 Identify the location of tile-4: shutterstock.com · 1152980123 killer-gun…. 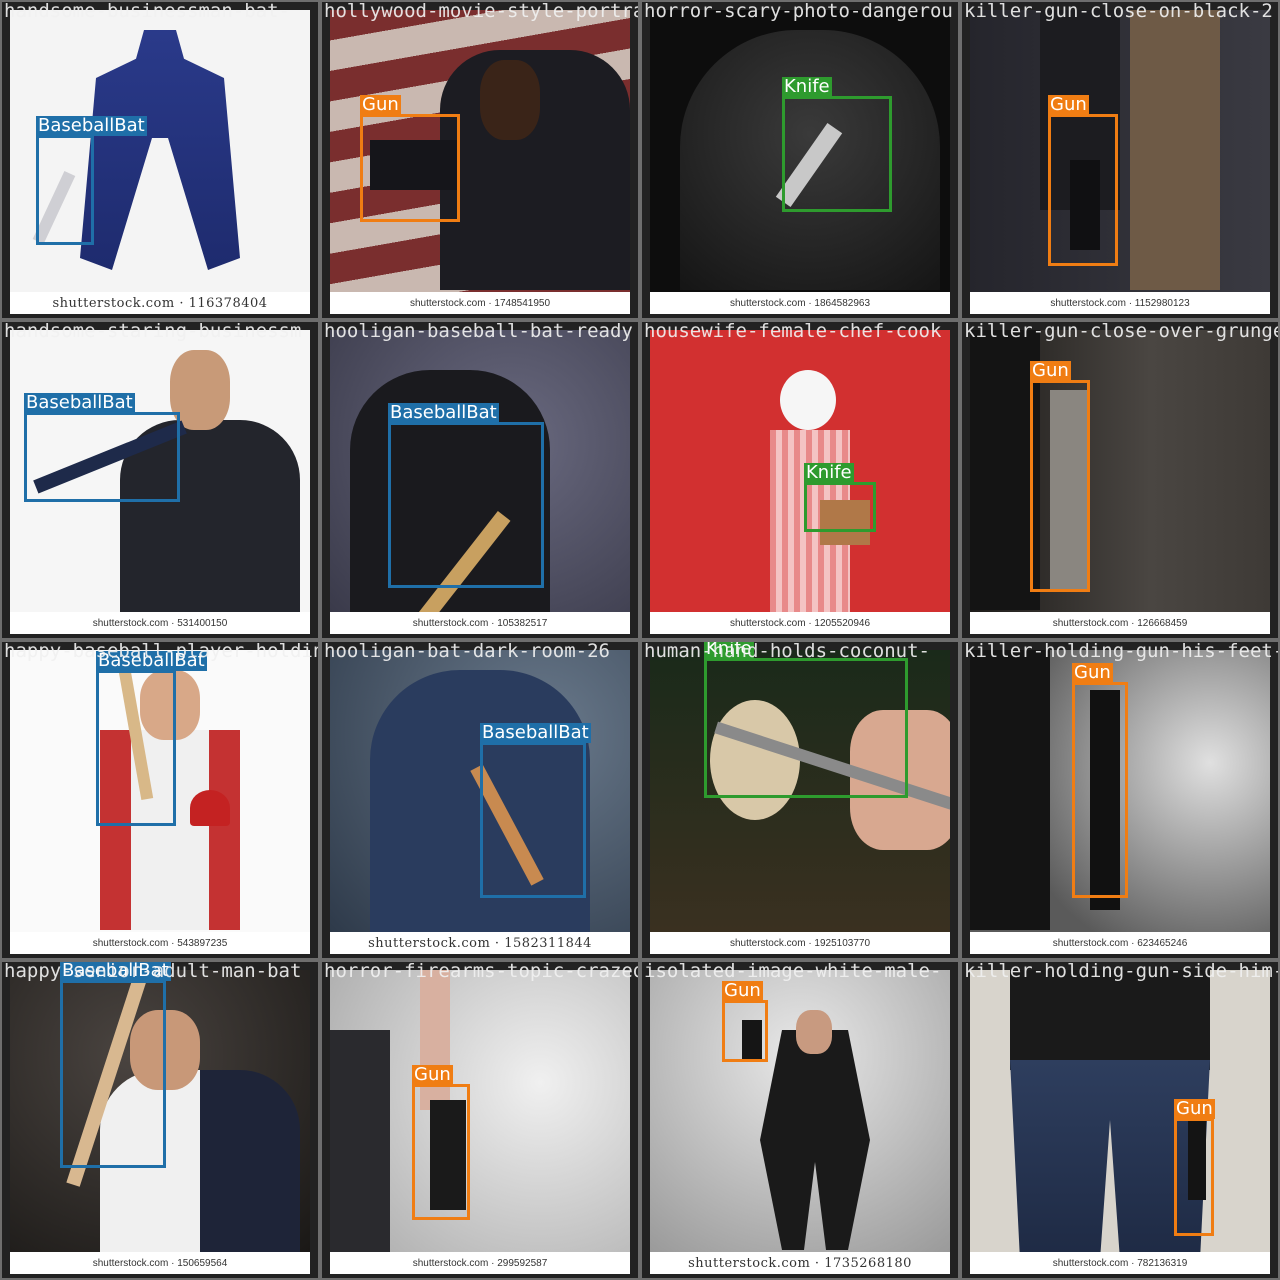
(1120, 160).